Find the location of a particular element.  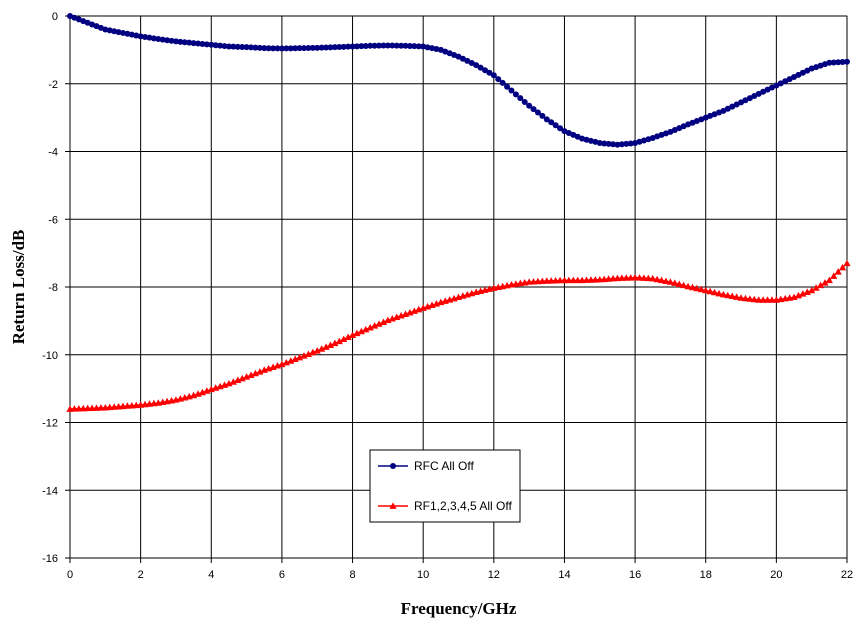

y-tick-label: -8 is located at coordinates (53, 288).